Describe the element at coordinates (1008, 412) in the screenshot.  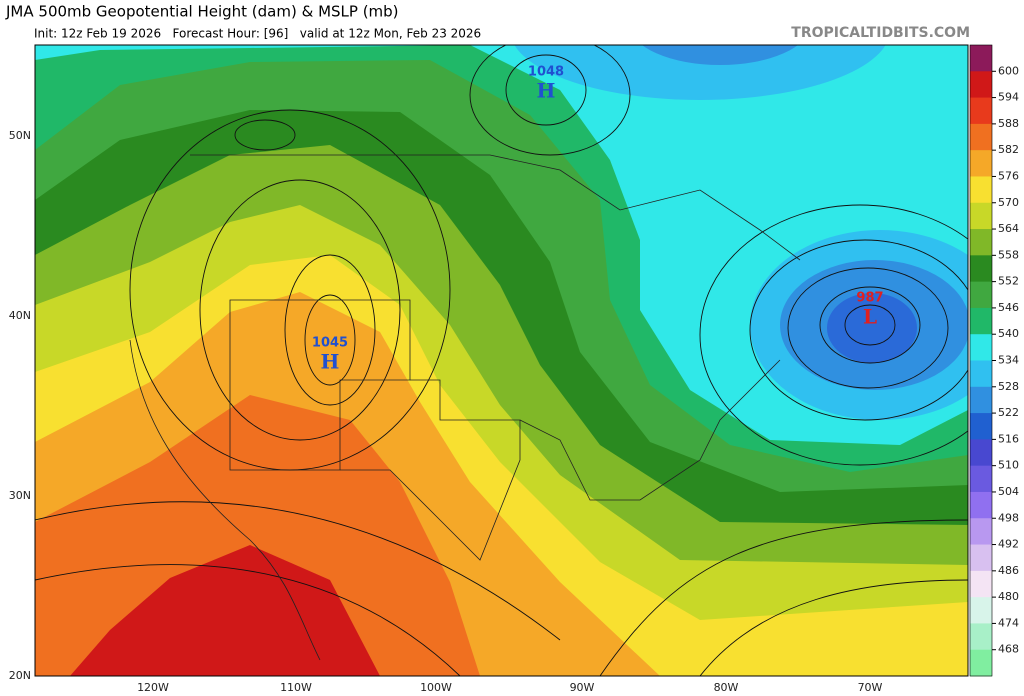
I see `colorbar-label: 522` at that location.